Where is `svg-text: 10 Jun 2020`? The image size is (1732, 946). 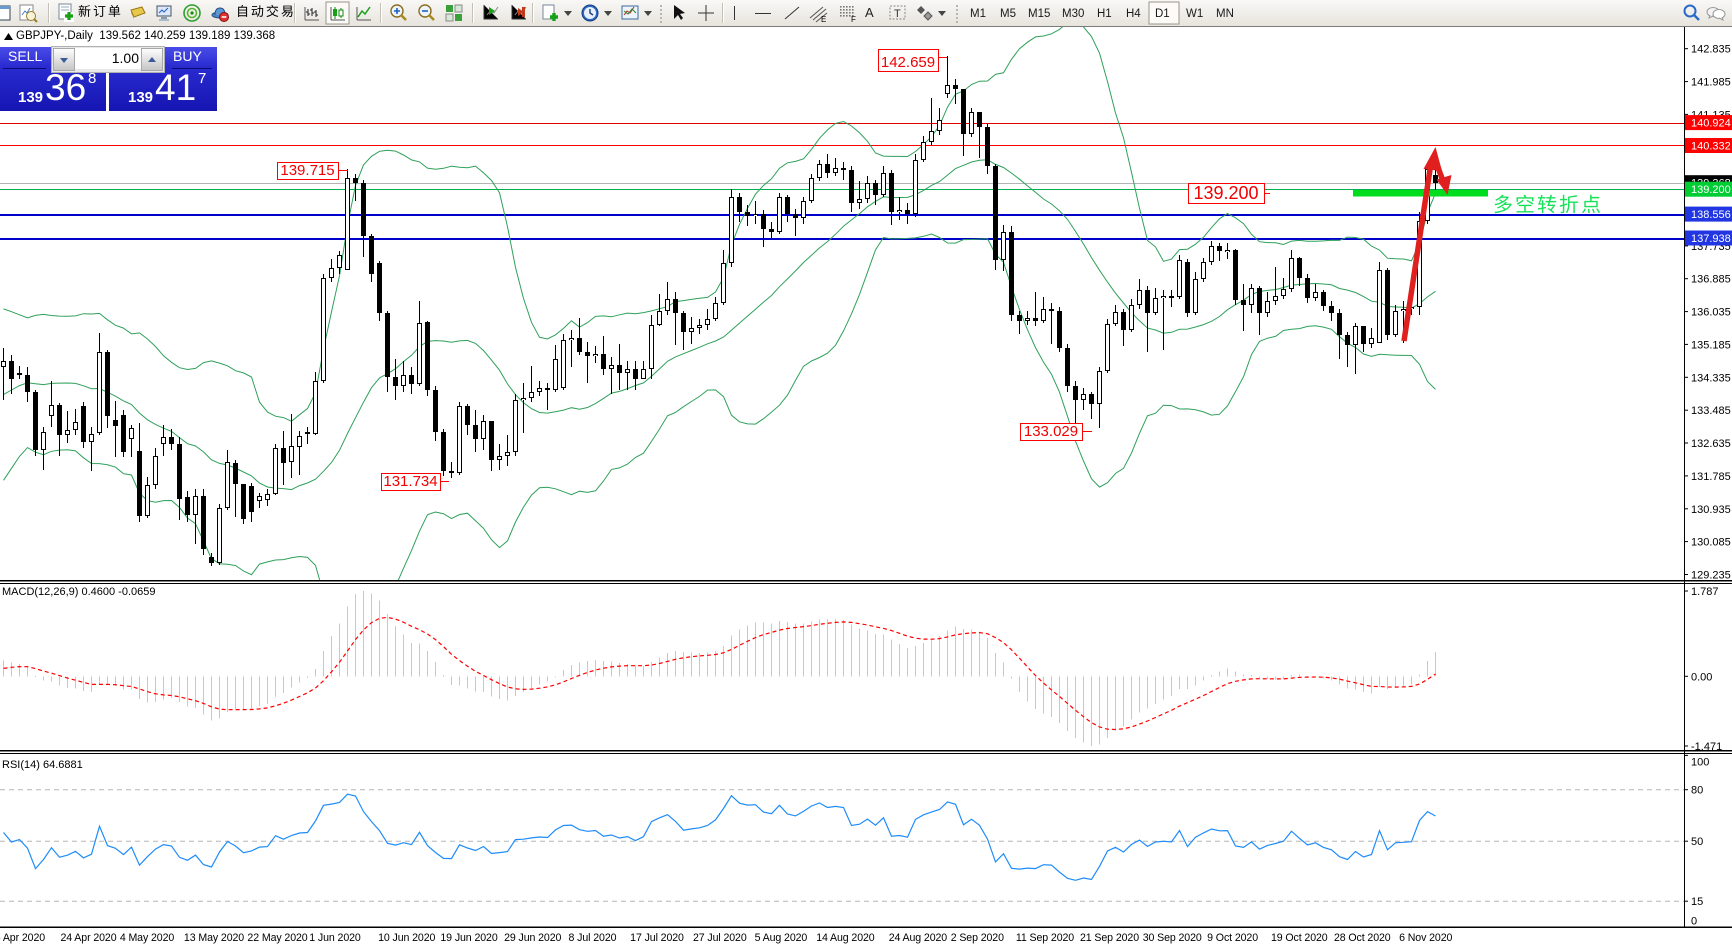 svg-text: 10 Jun 2020 is located at coordinates (406, 938).